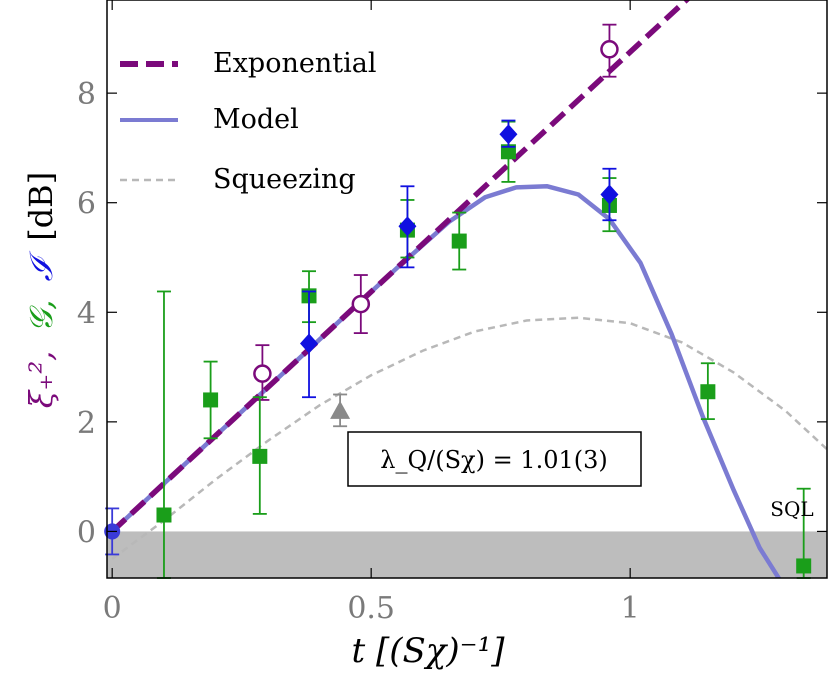  Describe the element at coordinates (86, 94) in the screenshot. I see `y-tick-label: 8` at that location.